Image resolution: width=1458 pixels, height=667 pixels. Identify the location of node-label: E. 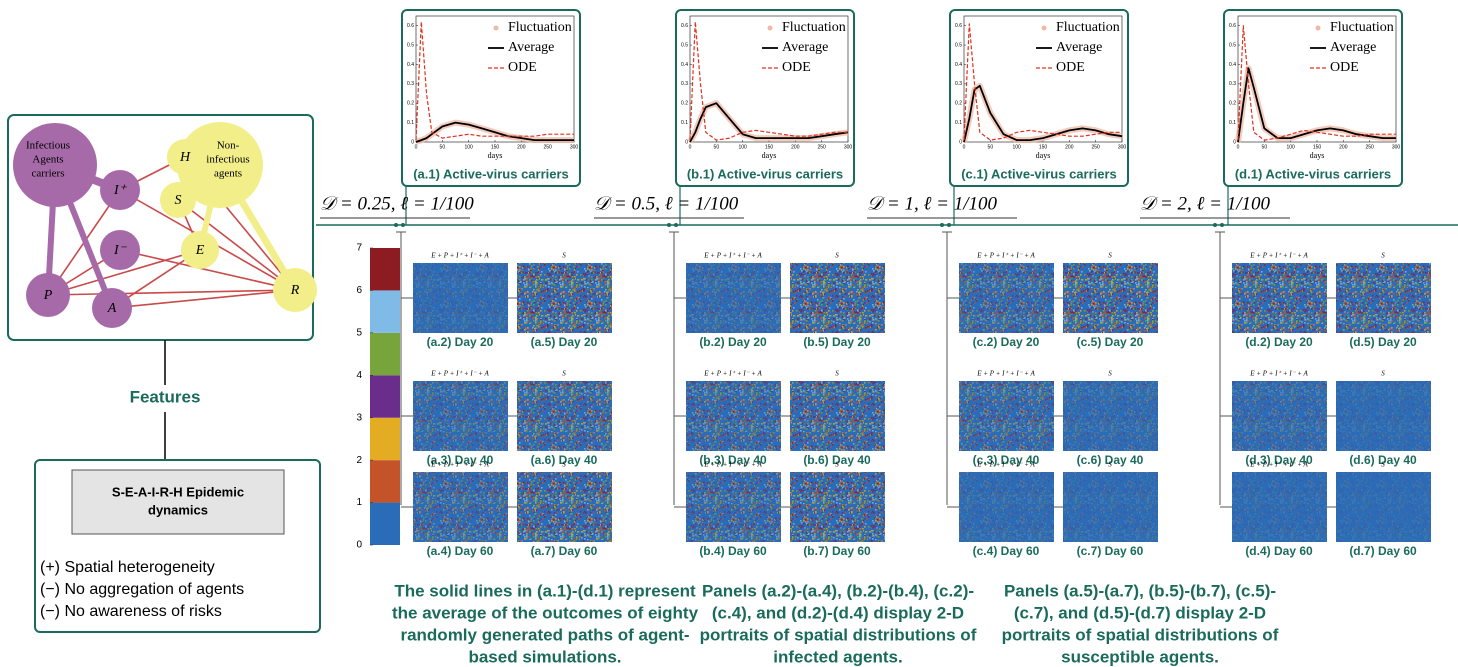
(200, 250).